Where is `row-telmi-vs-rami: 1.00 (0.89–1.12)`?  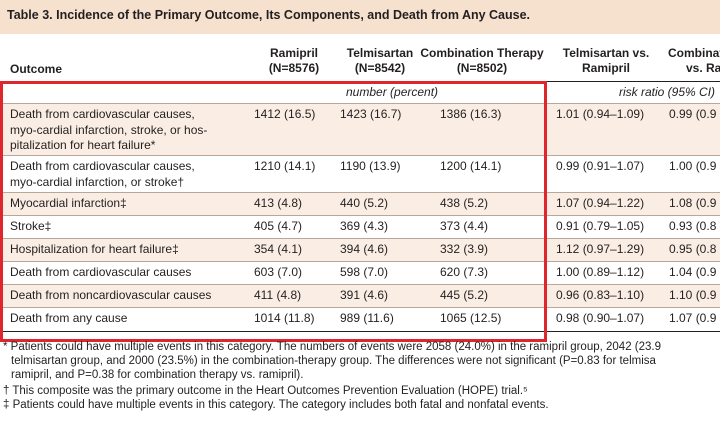
row-telmi-vs-rami: 1.00 (0.89–1.12) is located at coordinates (600, 272).